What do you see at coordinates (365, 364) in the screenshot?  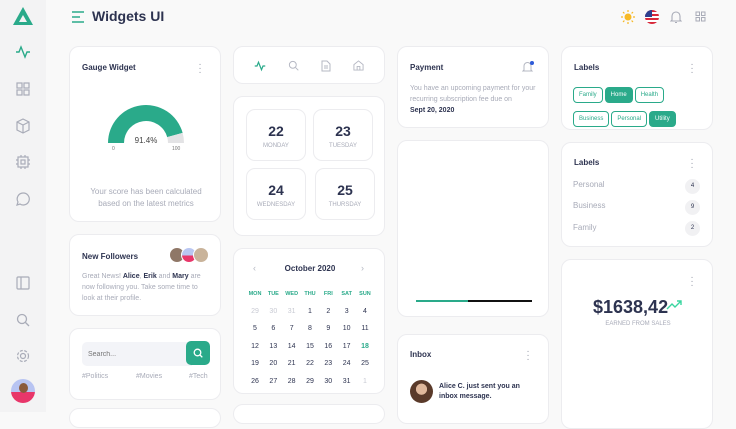 I see `calendar-day: 25` at bounding box center [365, 364].